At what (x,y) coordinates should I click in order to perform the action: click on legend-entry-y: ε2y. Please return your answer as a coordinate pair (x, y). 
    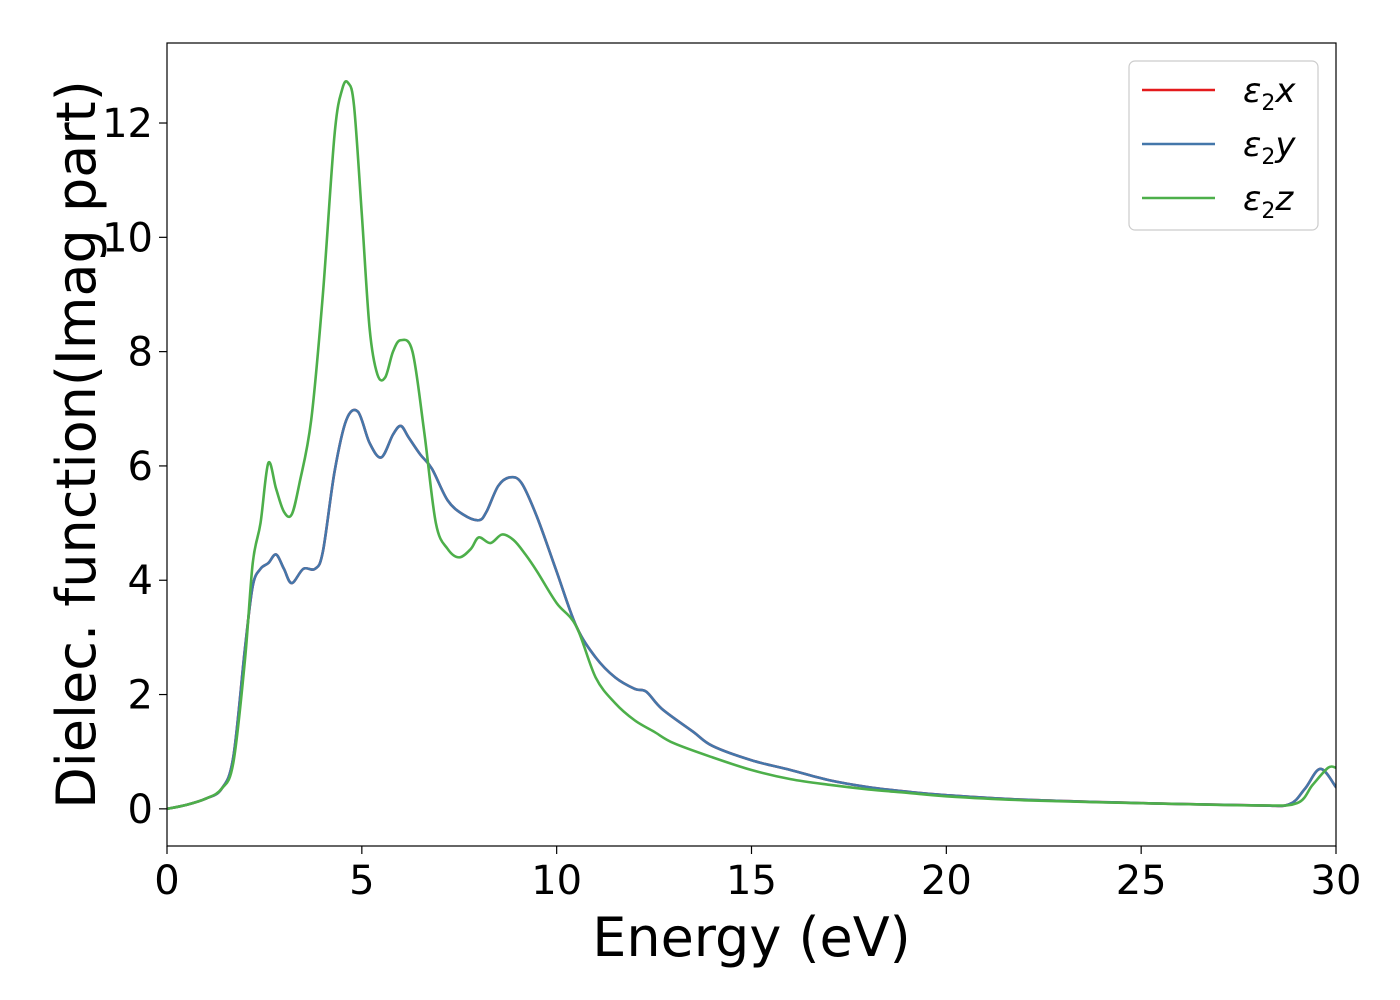
    Looking at the image, I should click on (1269, 147).